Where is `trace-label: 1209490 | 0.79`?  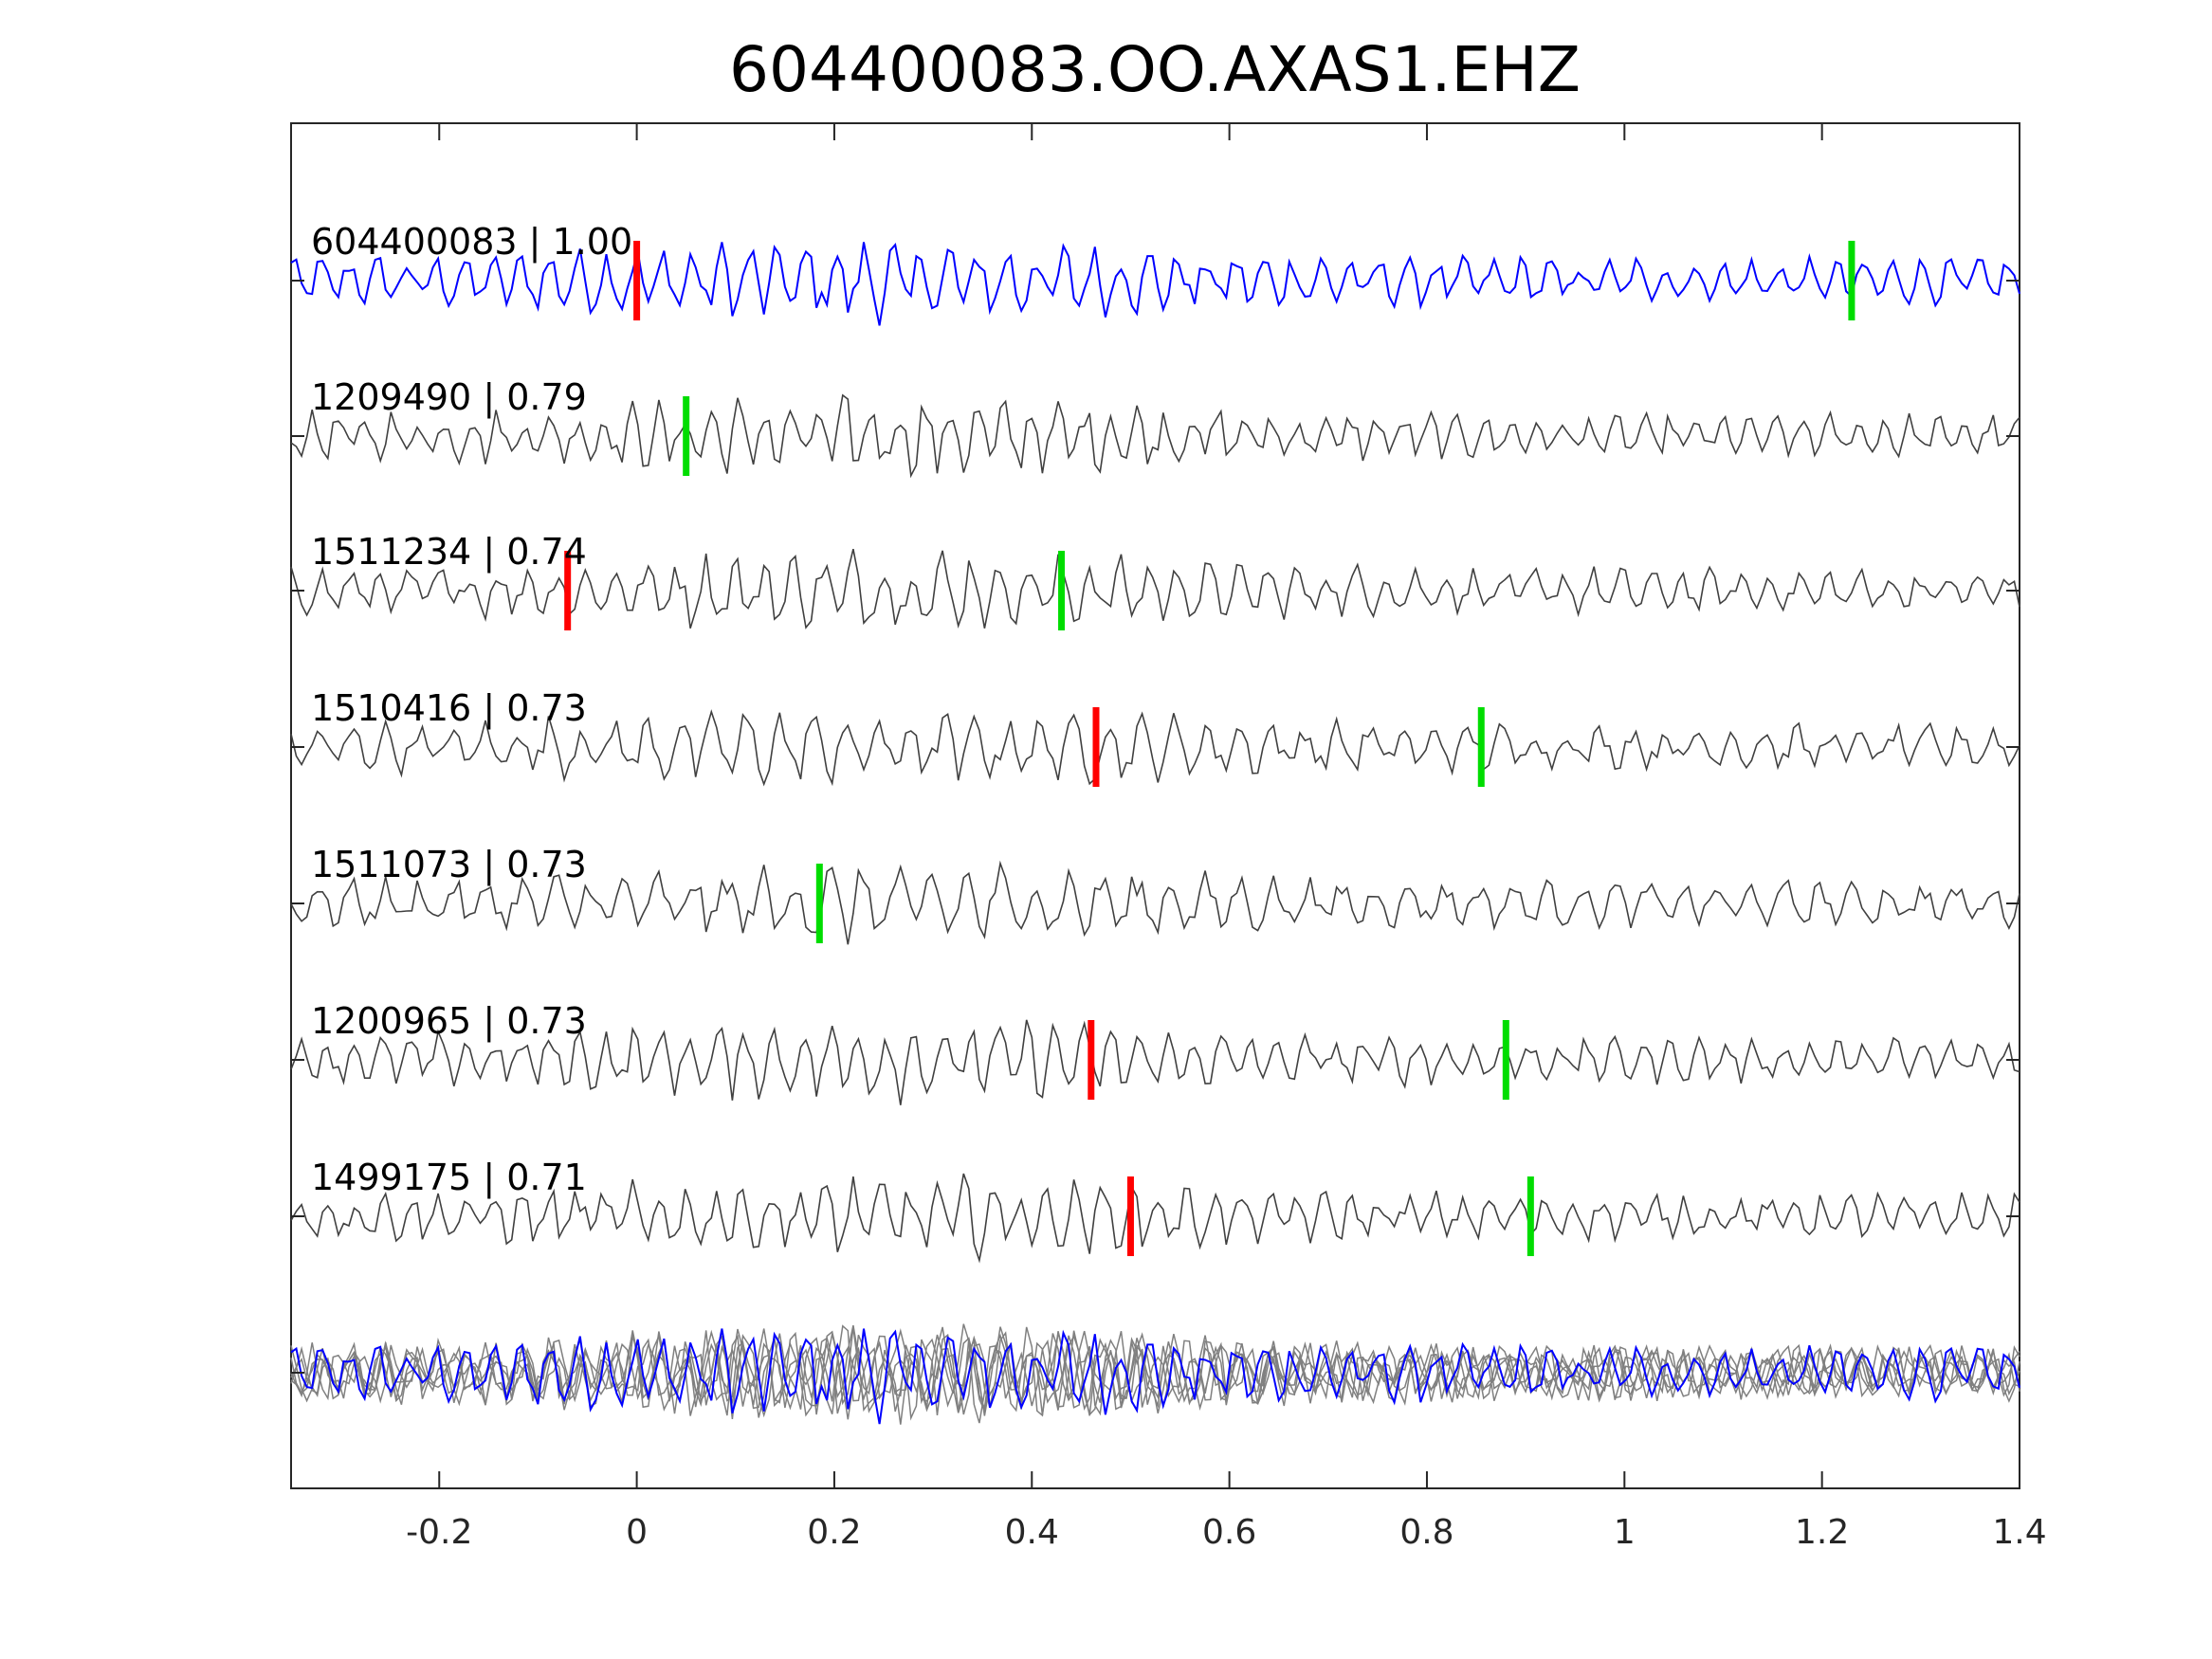 trace-label: 1209490 | 0.79 is located at coordinates (449, 397).